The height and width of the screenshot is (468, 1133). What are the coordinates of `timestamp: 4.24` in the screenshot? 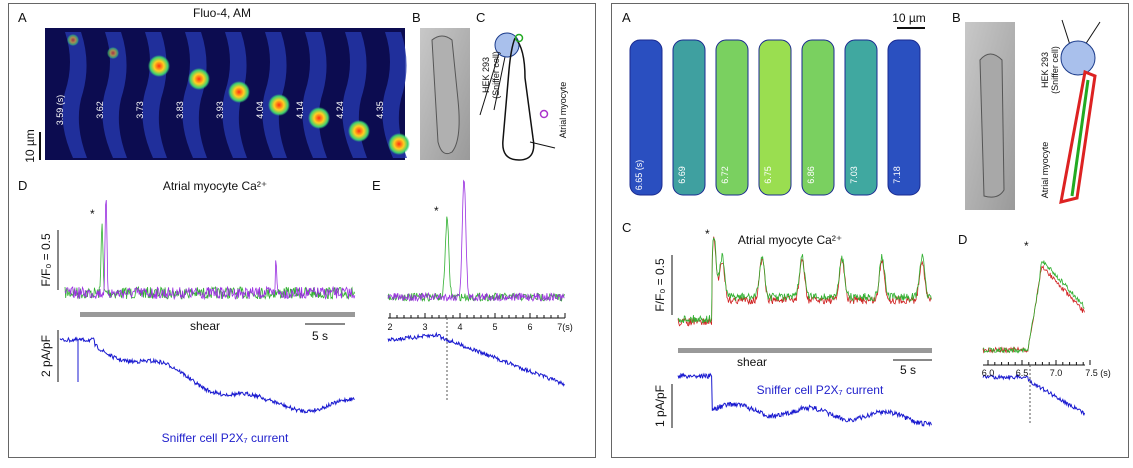 It's located at (340, 110).